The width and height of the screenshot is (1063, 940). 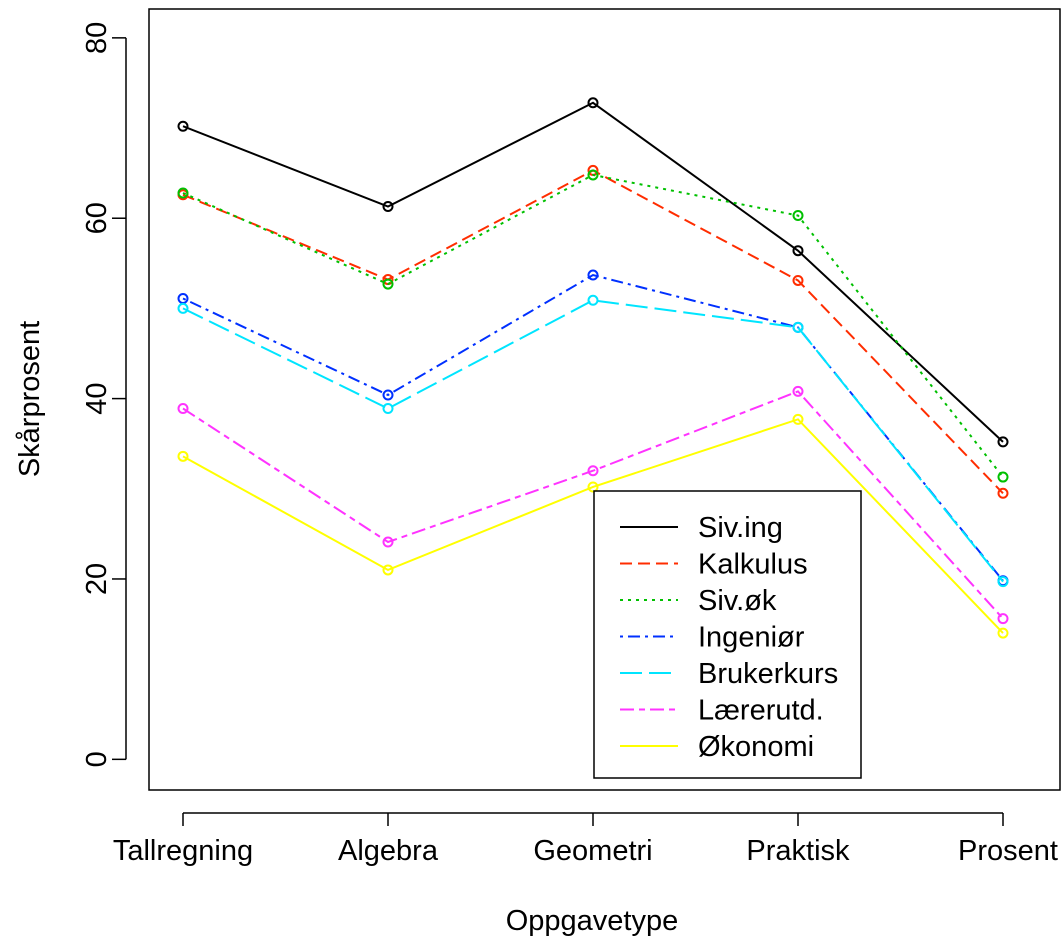 What do you see at coordinates (183, 851) in the screenshot?
I see `x-tick-label: Tallregning` at bounding box center [183, 851].